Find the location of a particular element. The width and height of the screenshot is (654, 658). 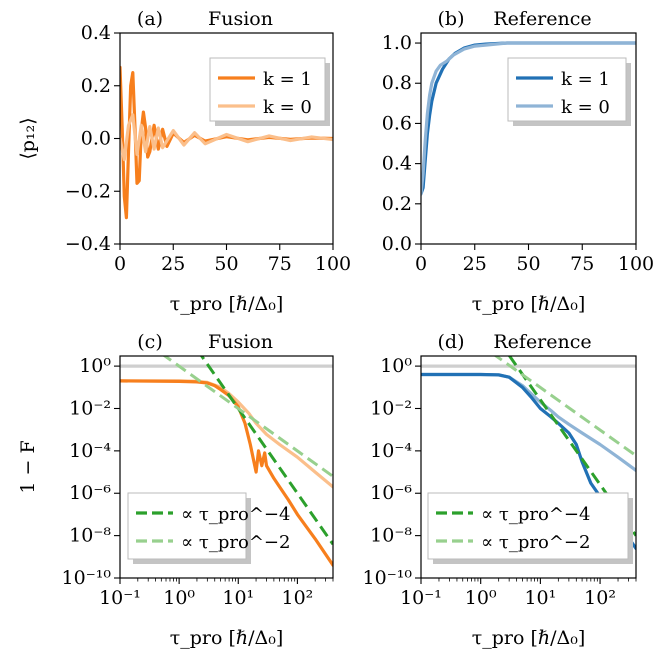

panel-a-ytick-label-3: 0.2 is located at coordinates (96, 86).